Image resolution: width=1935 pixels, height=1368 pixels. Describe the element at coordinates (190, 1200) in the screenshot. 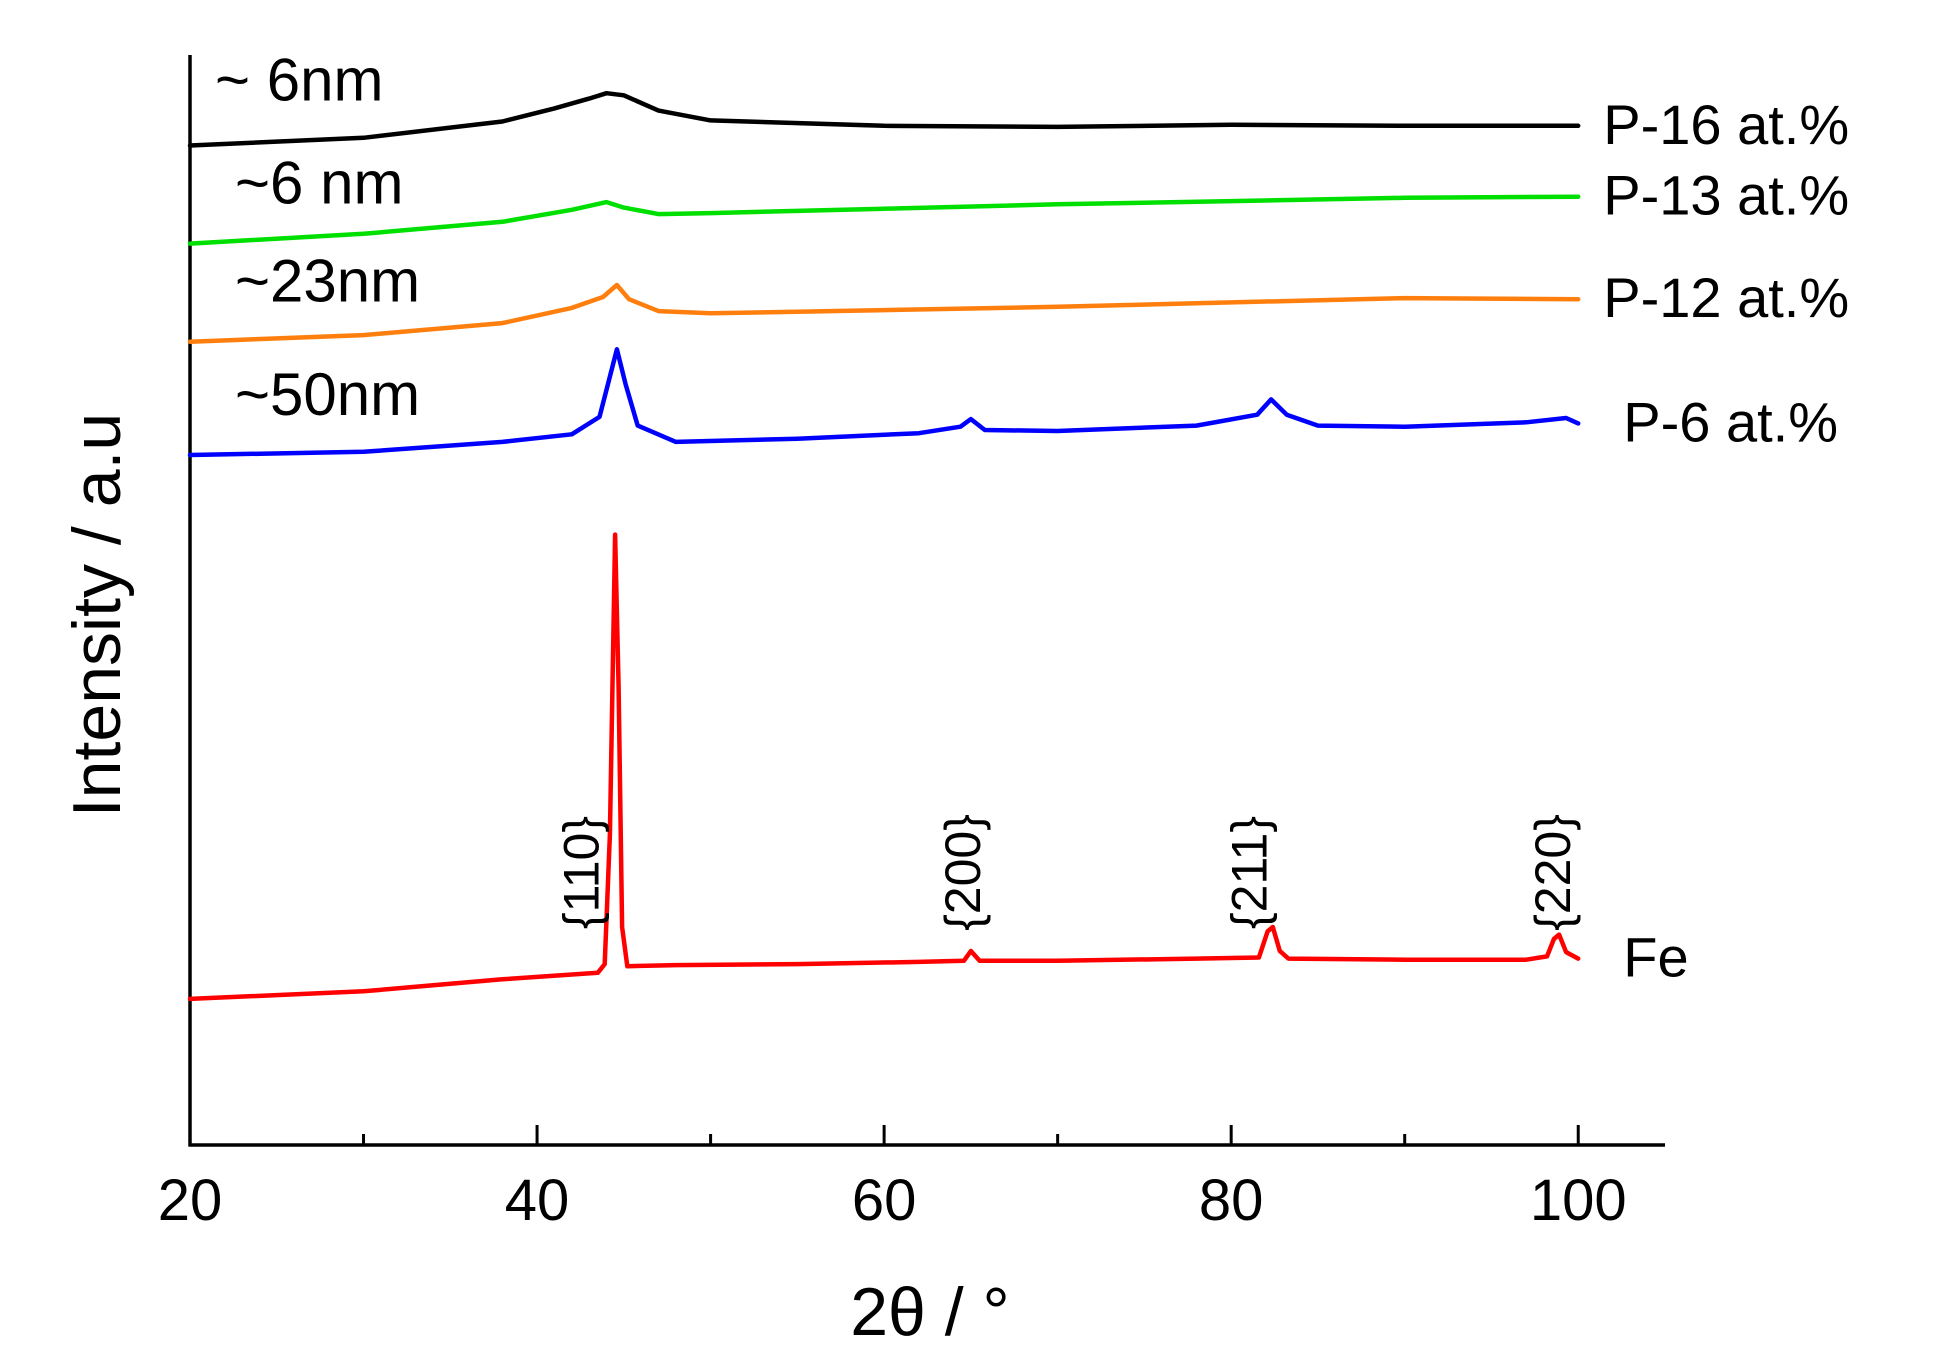

I see `x-tick-label-20: 20` at that location.